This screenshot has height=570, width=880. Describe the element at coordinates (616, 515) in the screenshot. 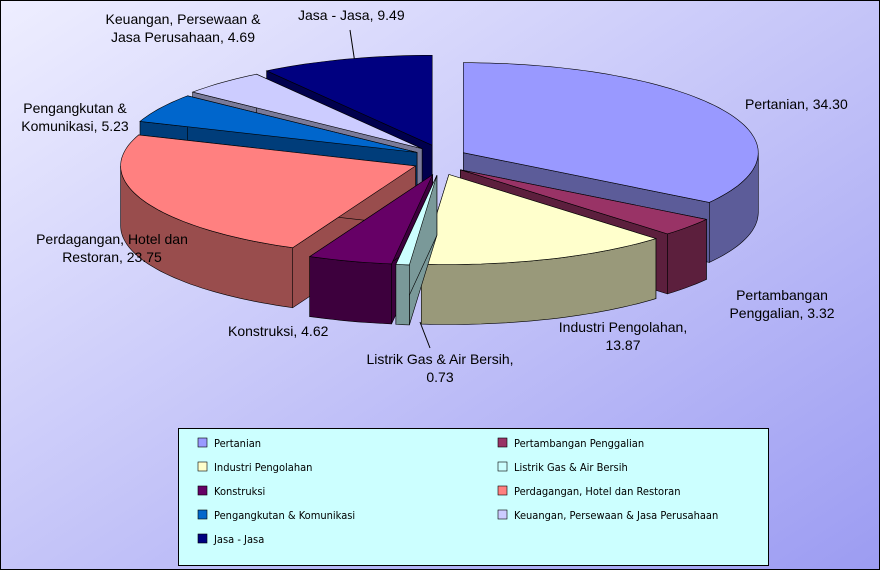

I see `legend-label: Keuangan, Persewaan & Jasa Perusahaan` at that location.